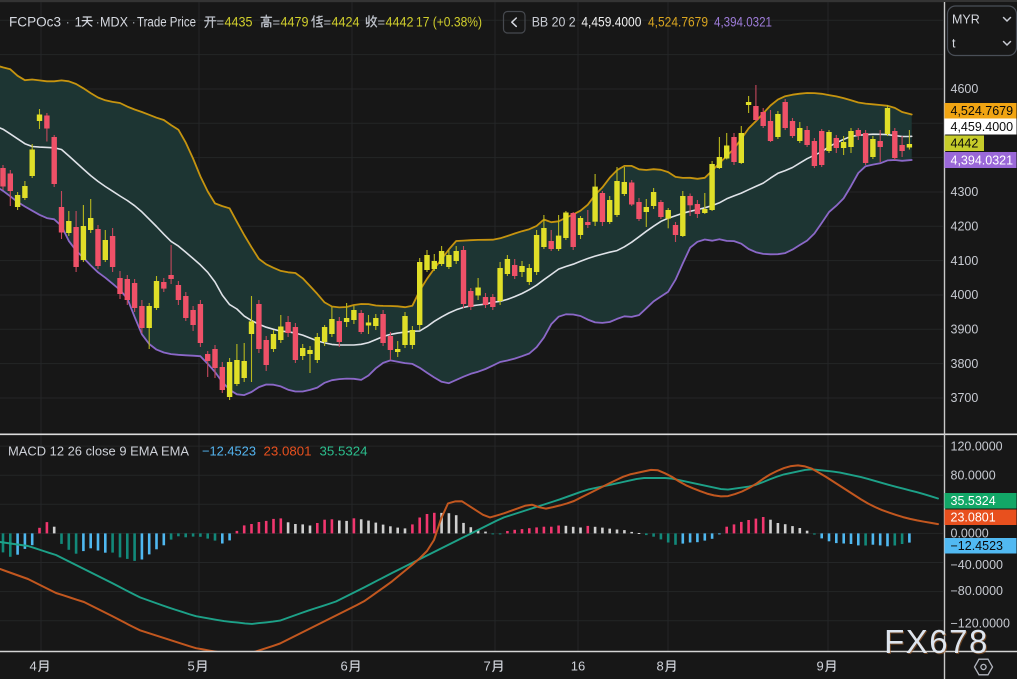 Image resolution: width=1017 pixels, height=679 pixels. Describe the element at coordinates (346, 22) in the screenshot. I see `svg-text: 4424` at that location.